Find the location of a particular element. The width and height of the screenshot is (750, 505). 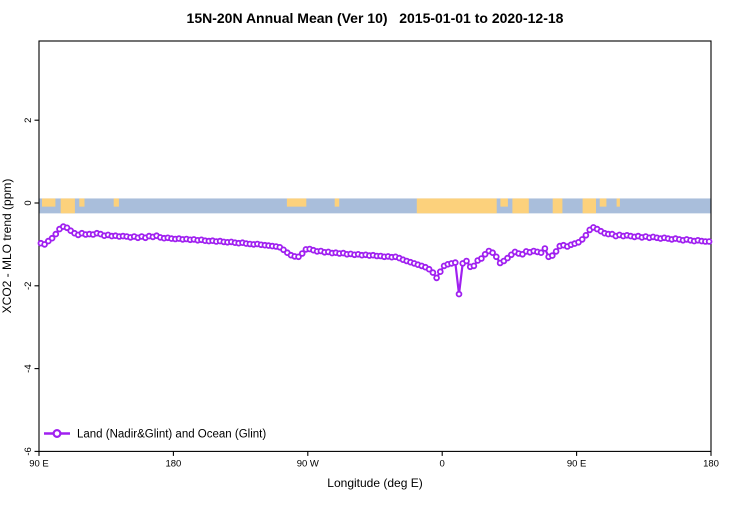

y-tick-label: 2 is located at coordinates (28, 120).